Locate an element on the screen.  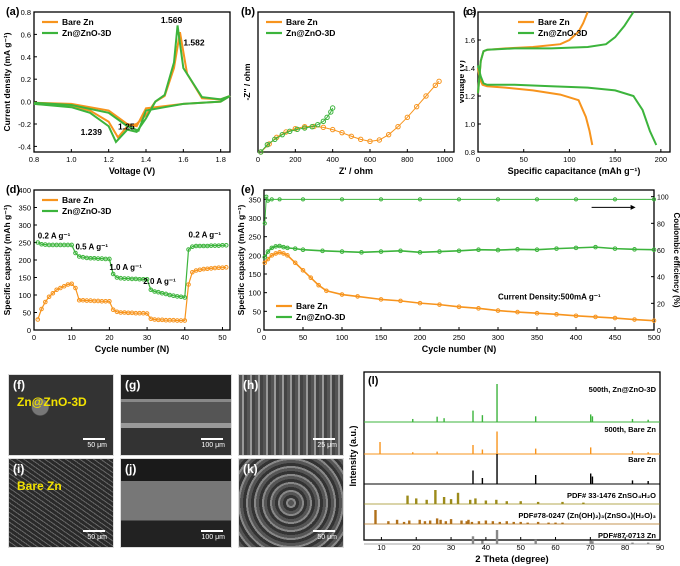
y-tick-label: 50 is located at coordinates (257, 311).